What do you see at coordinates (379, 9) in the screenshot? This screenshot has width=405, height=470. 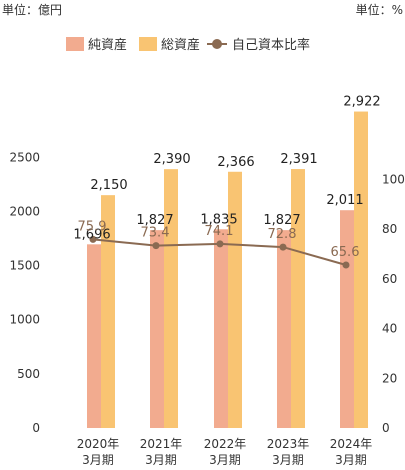 I see `right-axis-unit: 単位：%` at bounding box center [379, 9].